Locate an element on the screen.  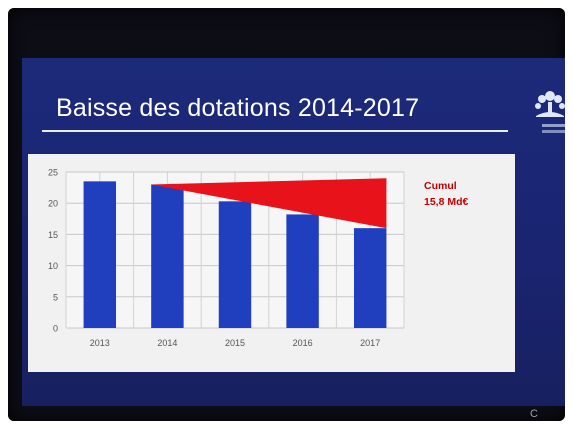
y-tick-label: 0 is located at coordinates (55, 329).